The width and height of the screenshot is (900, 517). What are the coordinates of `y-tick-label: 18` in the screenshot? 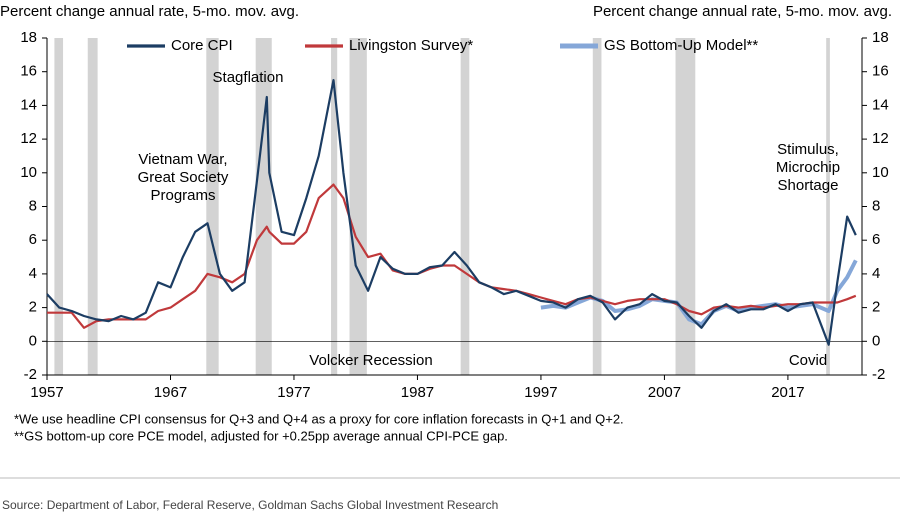 It's located at (28, 37).